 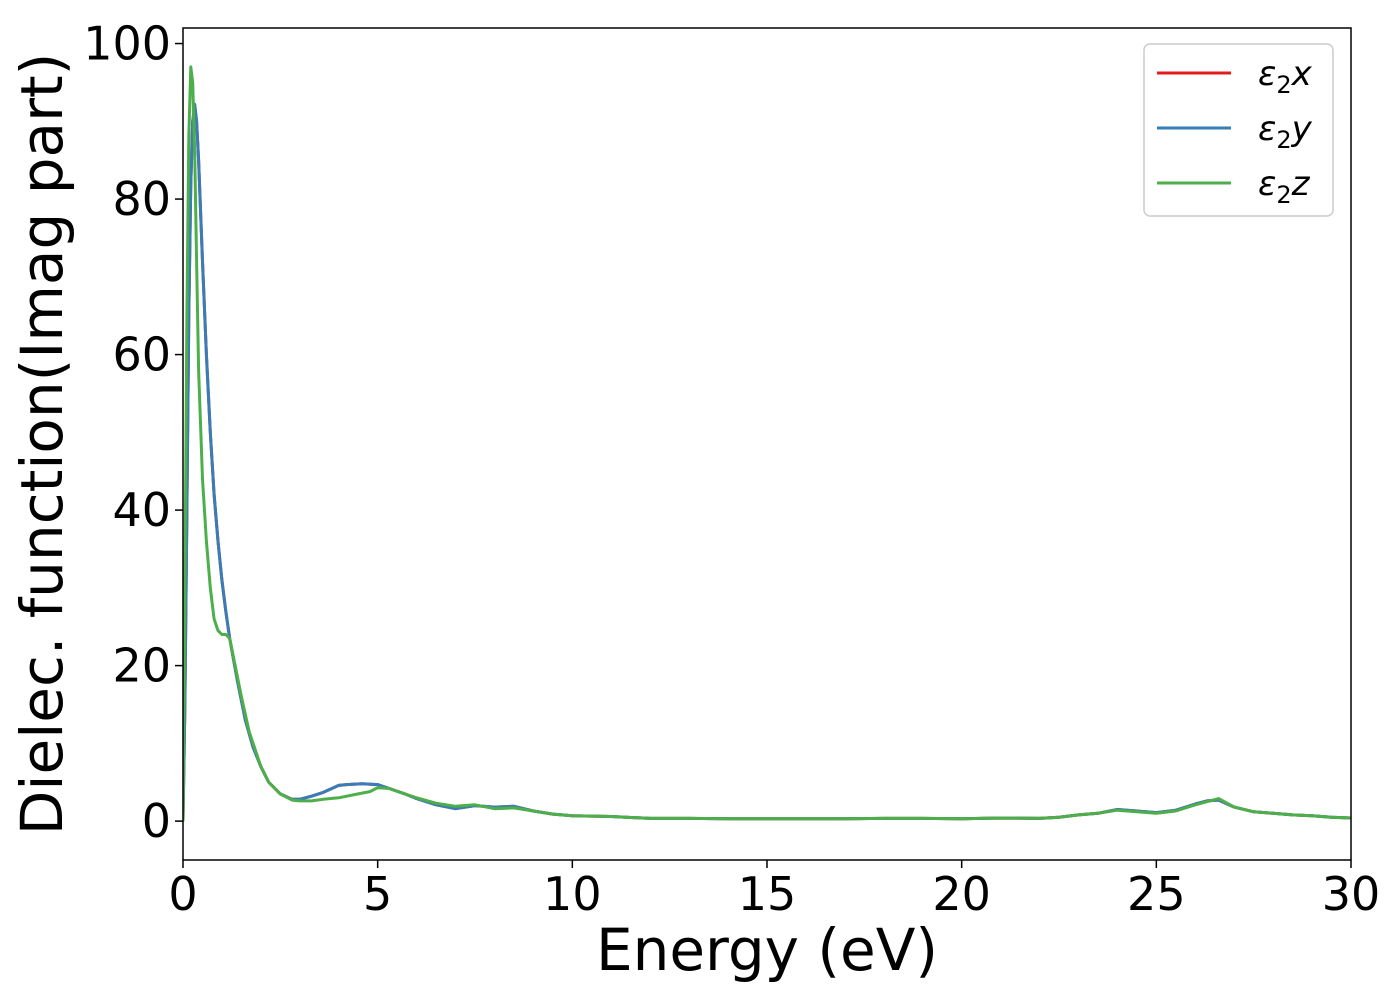 I want to click on x-tick-label: 20, so click(x=961, y=894).